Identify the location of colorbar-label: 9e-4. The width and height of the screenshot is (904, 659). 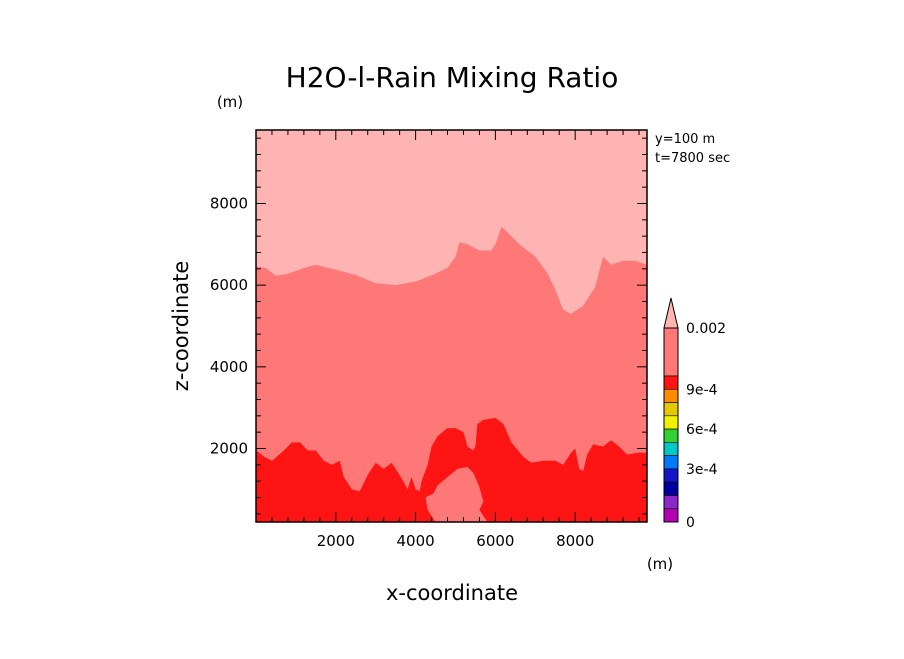
(702, 390).